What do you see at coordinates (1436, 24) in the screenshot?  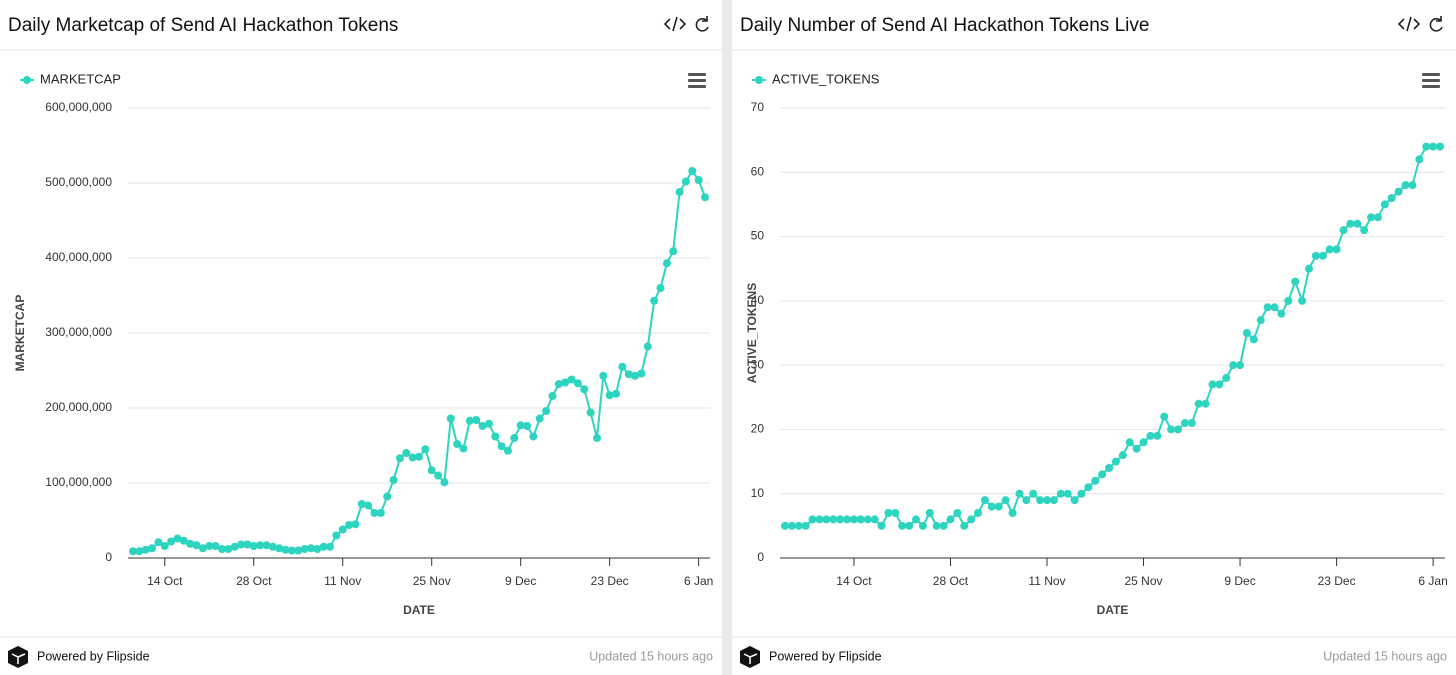 I see `refresh-icon` at bounding box center [1436, 24].